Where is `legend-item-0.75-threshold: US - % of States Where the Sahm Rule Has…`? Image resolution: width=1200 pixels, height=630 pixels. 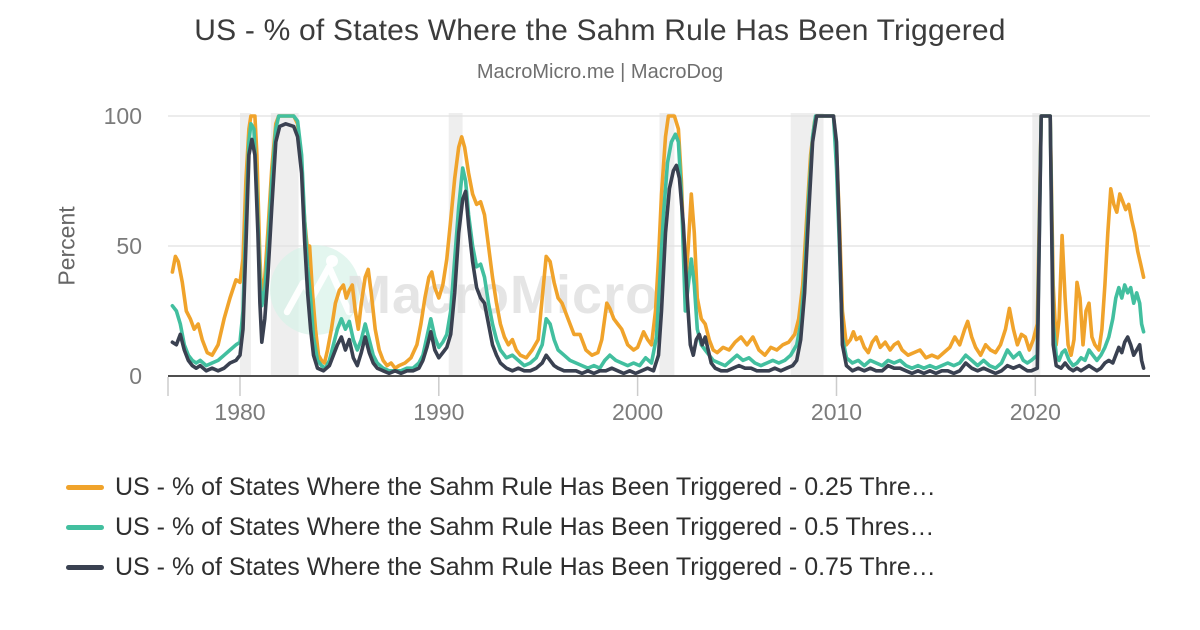 legend-item-0.75-threshold: US - % of States Where the Sahm Rule Has… is located at coordinates (501, 567).